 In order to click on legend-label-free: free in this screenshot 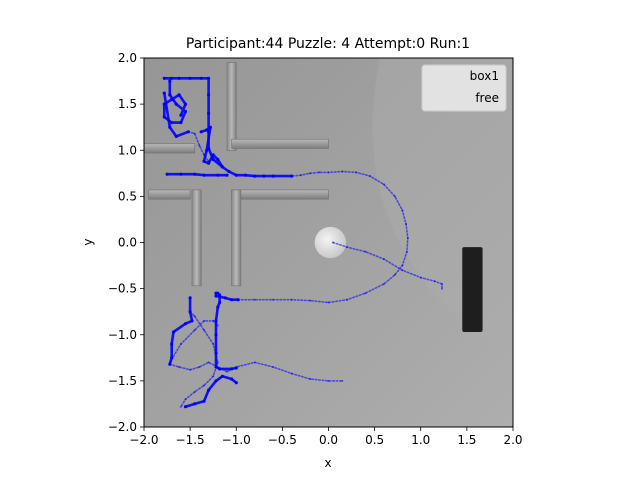, I will do `click(487, 98)`.